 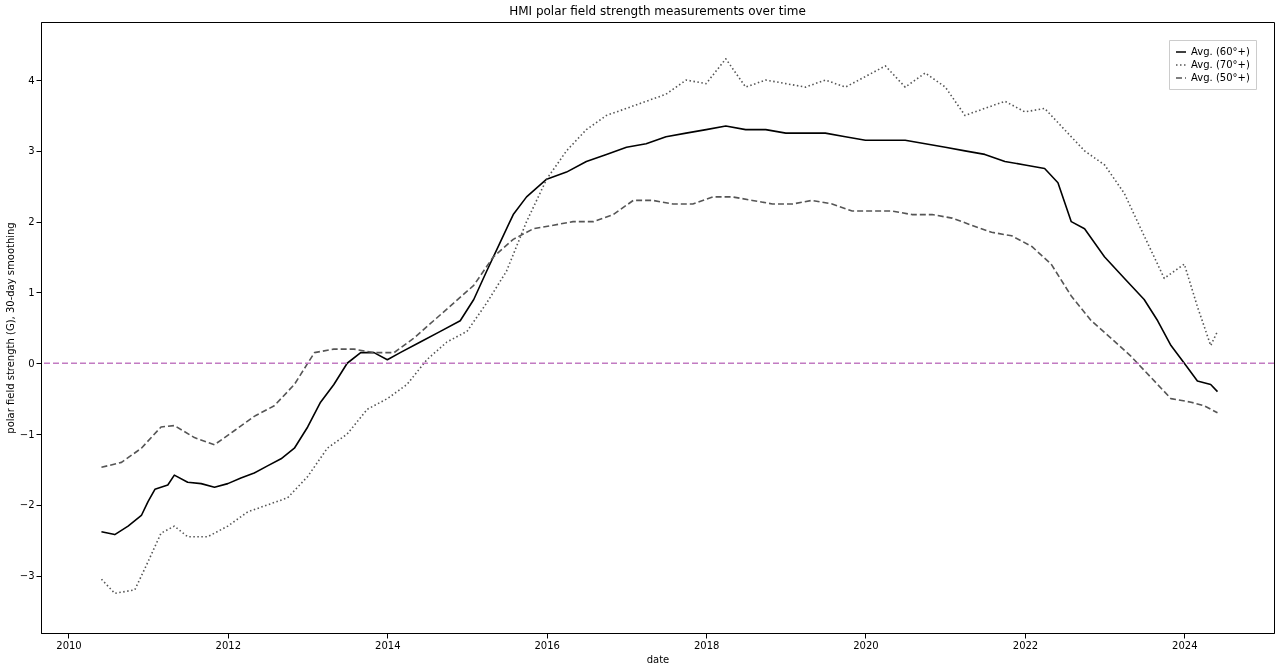 What do you see at coordinates (657, 11) in the screenshot?
I see `chart-title: HMI polar field strength measurements over time` at bounding box center [657, 11].